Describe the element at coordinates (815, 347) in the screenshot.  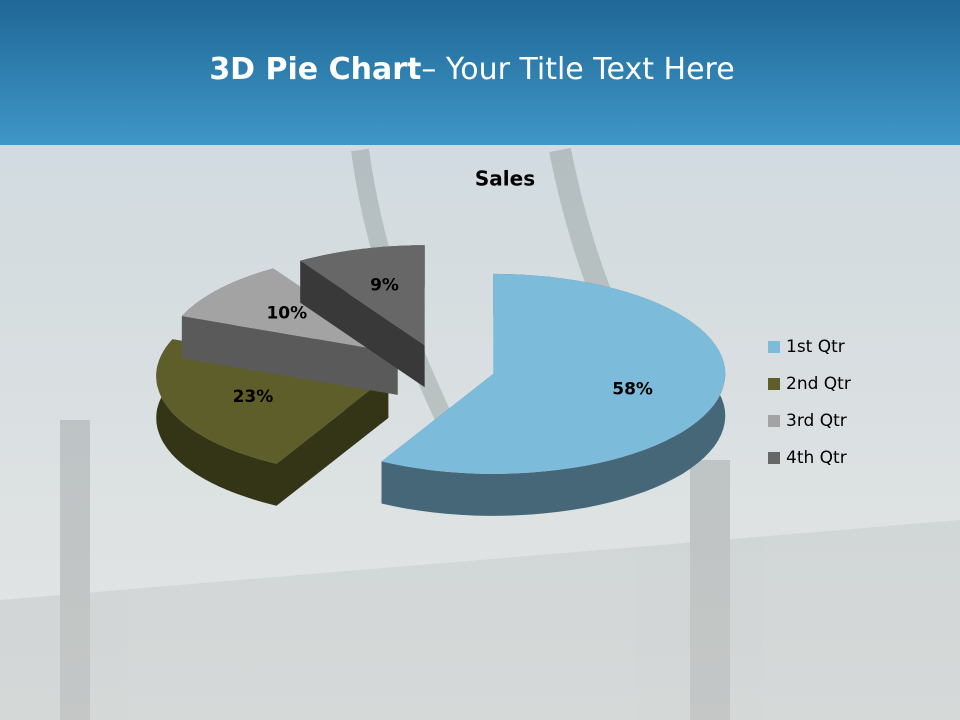
I see `legend-label: 1st Qtr` at that location.